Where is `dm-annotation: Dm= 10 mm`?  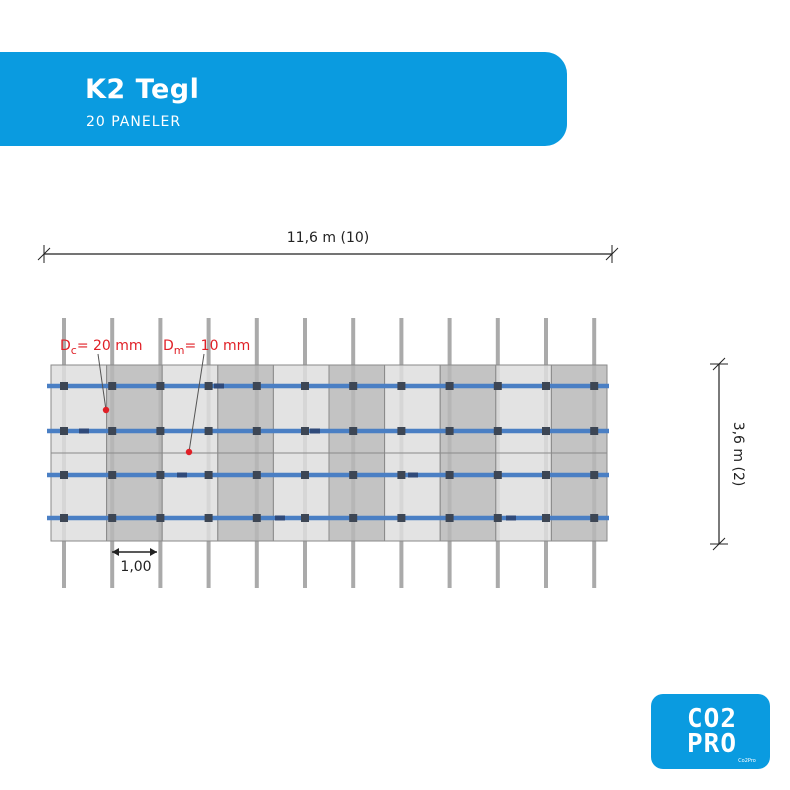 dm-annotation: Dm= 10 mm is located at coordinates (206, 397).